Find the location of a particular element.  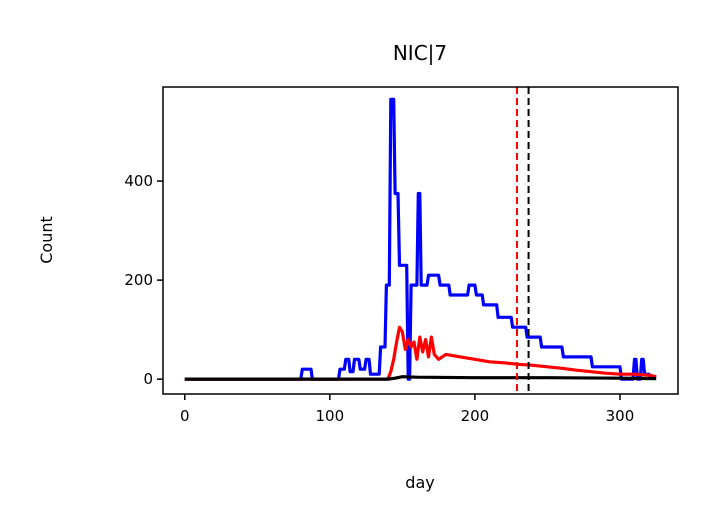

x-tick-label: 100 is located at coordinates (330, 416).